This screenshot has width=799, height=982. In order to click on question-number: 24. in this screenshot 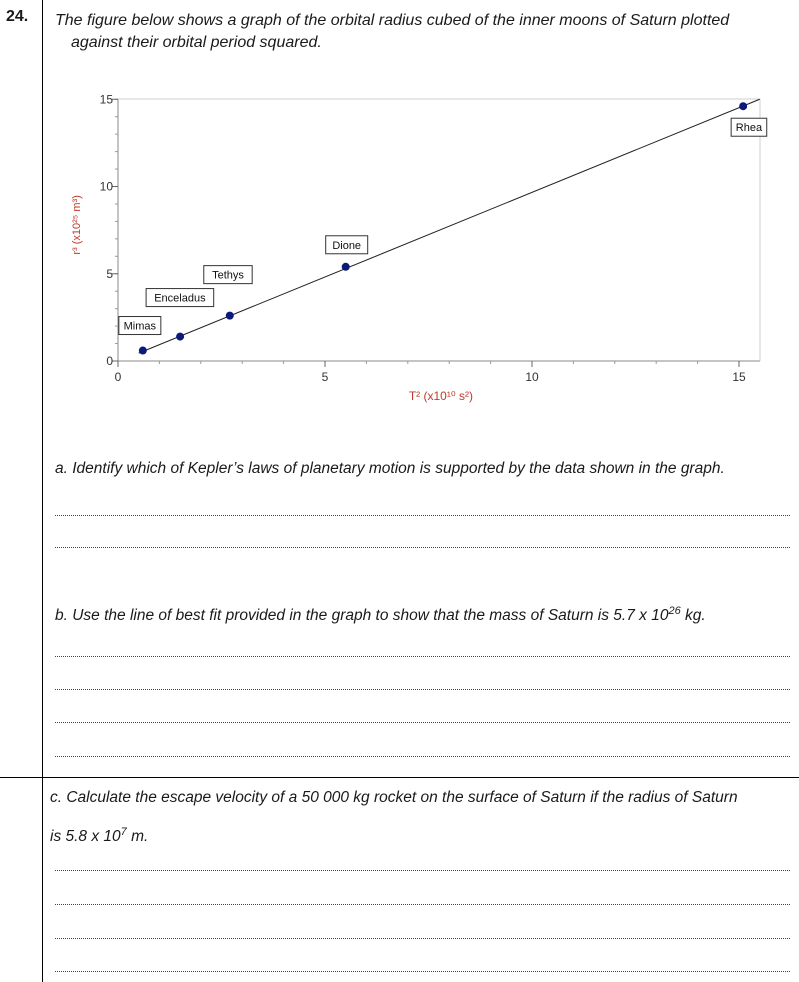, I will do `click(17, 16)`.